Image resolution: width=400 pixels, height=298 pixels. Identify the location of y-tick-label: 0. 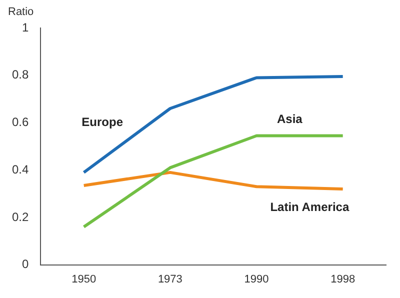
(25, 264).